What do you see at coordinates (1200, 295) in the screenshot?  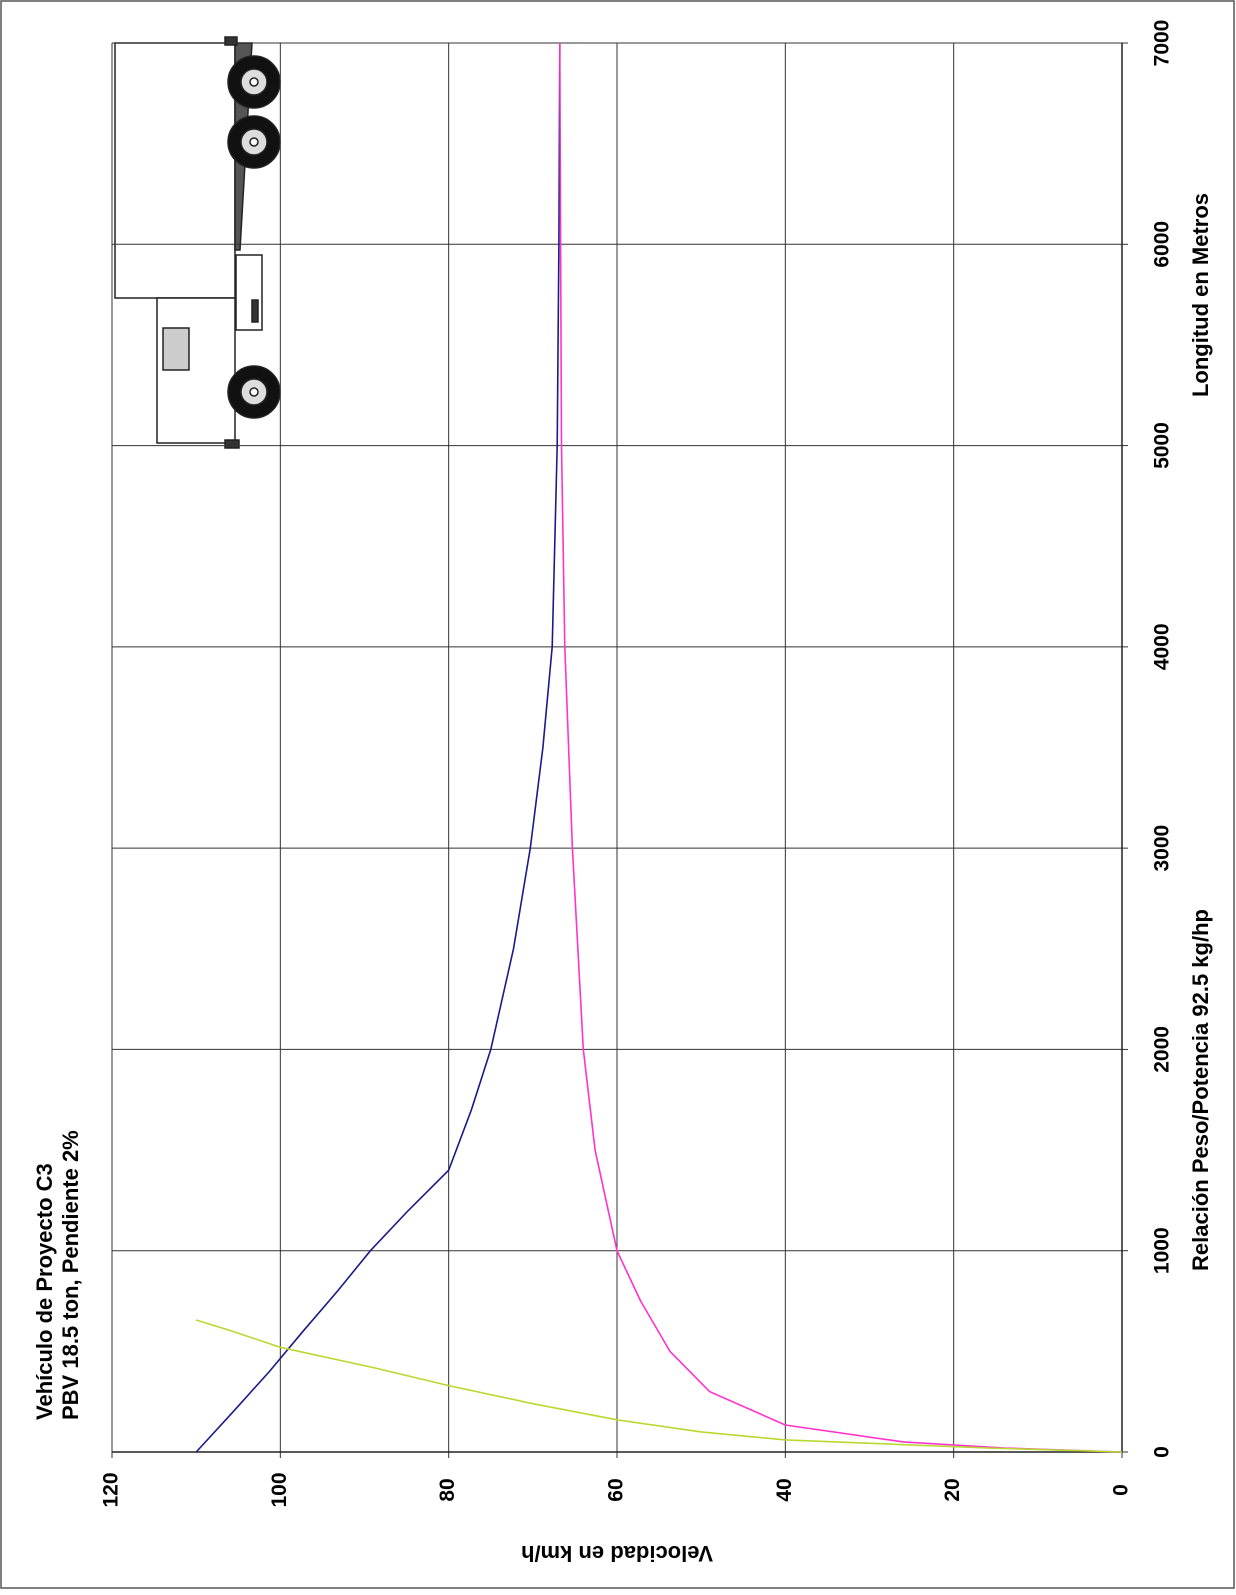 I see `x-axis-label: Longitud en Metros` at bounding box center [1200, 295].